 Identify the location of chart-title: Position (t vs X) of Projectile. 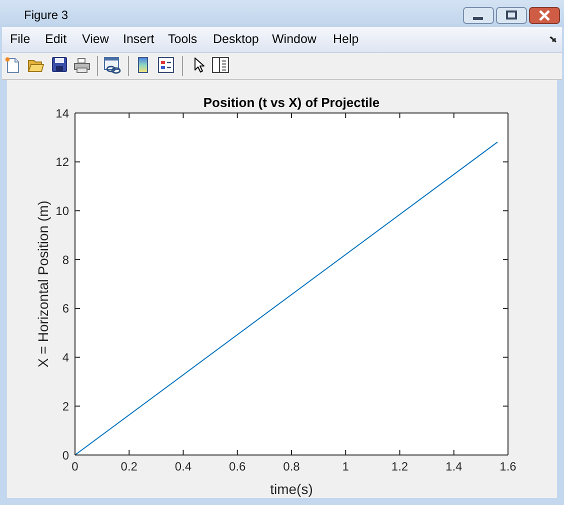
(291, 102).